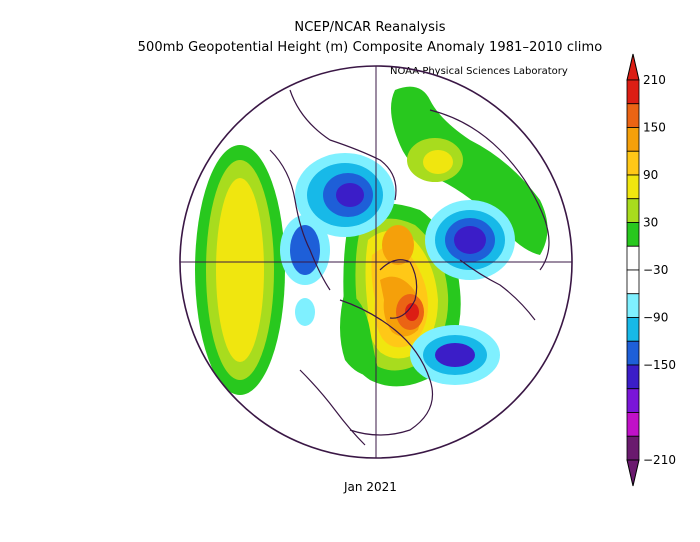 This screenshot has height=542, width=700. I want to click on colorbar-label: 150, so click(654, 128).